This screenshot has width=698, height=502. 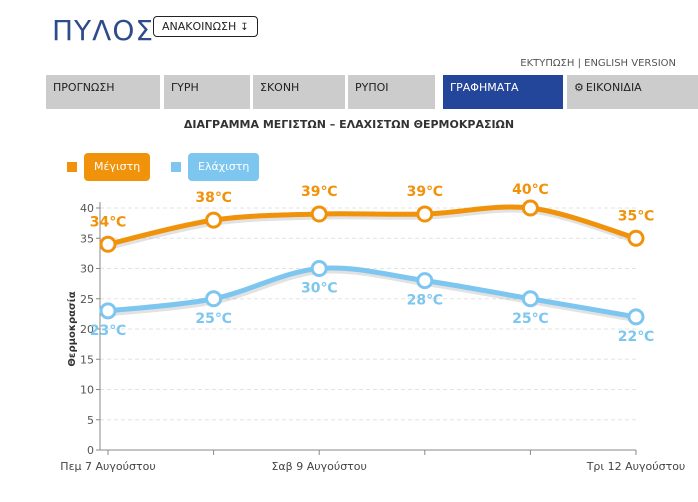 What do you see at coordinates (185, 87) in the screenshot?
I see `tab-label: ΓΥΡΗ` at bounding box center [185, 87].